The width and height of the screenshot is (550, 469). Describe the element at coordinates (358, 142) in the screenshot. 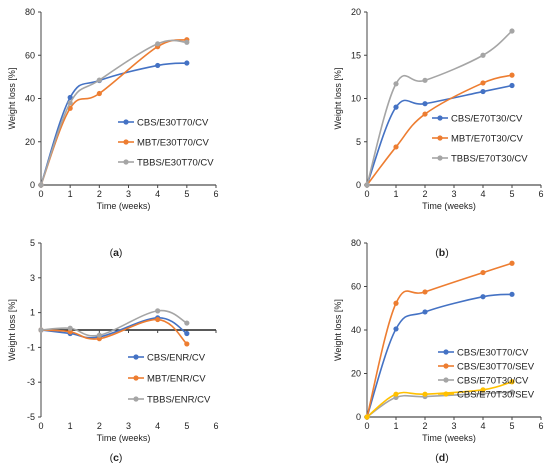

I see `y-tick-label: 5` at that location.